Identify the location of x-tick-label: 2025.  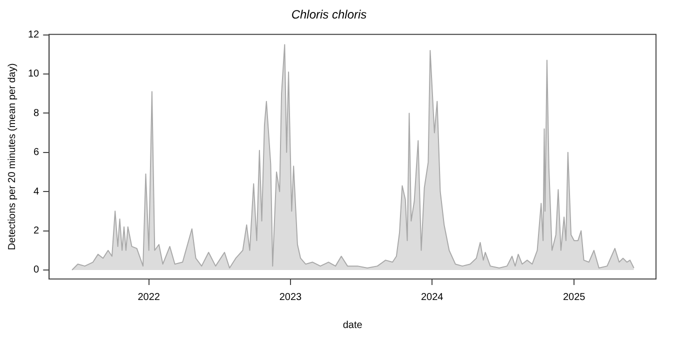
(574, 297).